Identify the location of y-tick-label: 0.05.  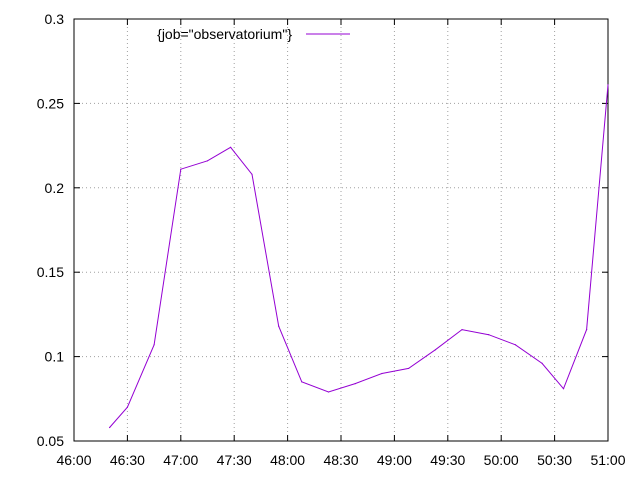
(50, 441).